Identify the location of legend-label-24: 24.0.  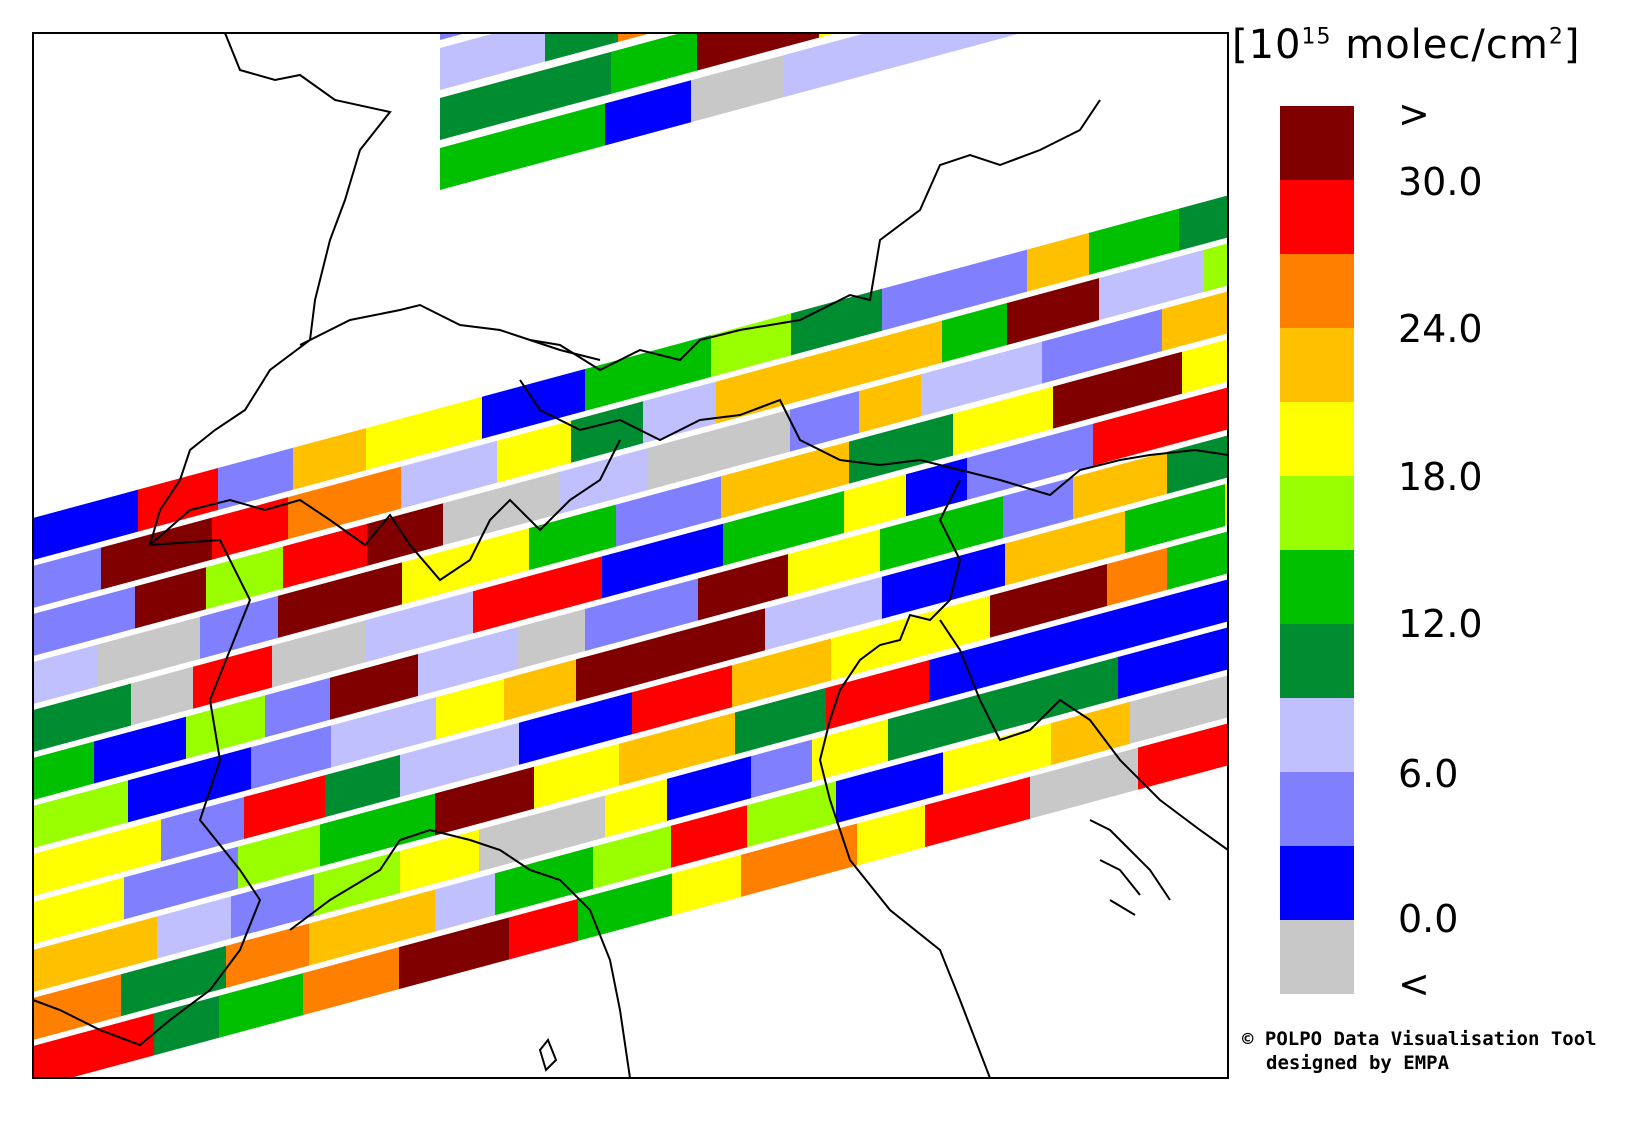
(1440, 329).